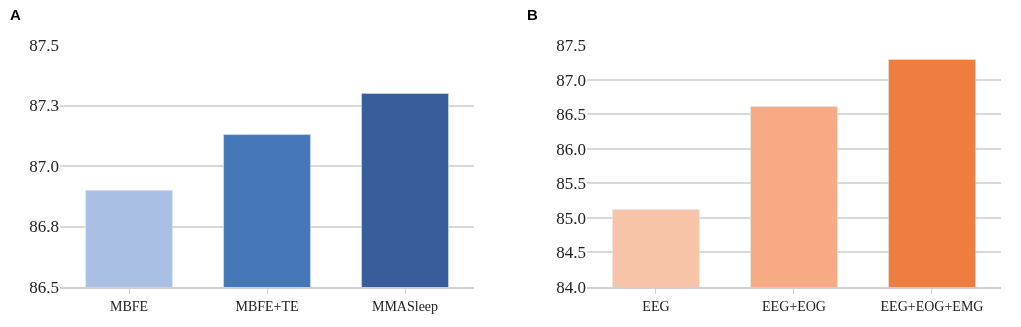 The height and width of the screenshot is (327, 1021). I want to click on y-tick-label: 86.8, so click(44, 227).